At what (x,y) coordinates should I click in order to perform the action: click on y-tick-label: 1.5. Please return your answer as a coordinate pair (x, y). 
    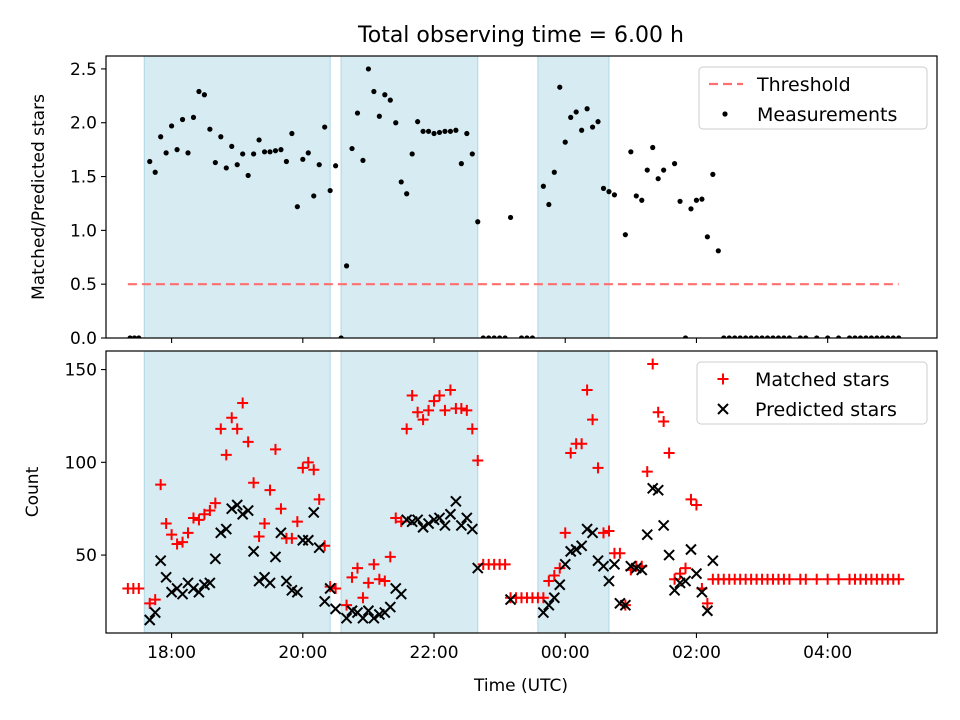
    Looking at the image, I should click on (83, 178).